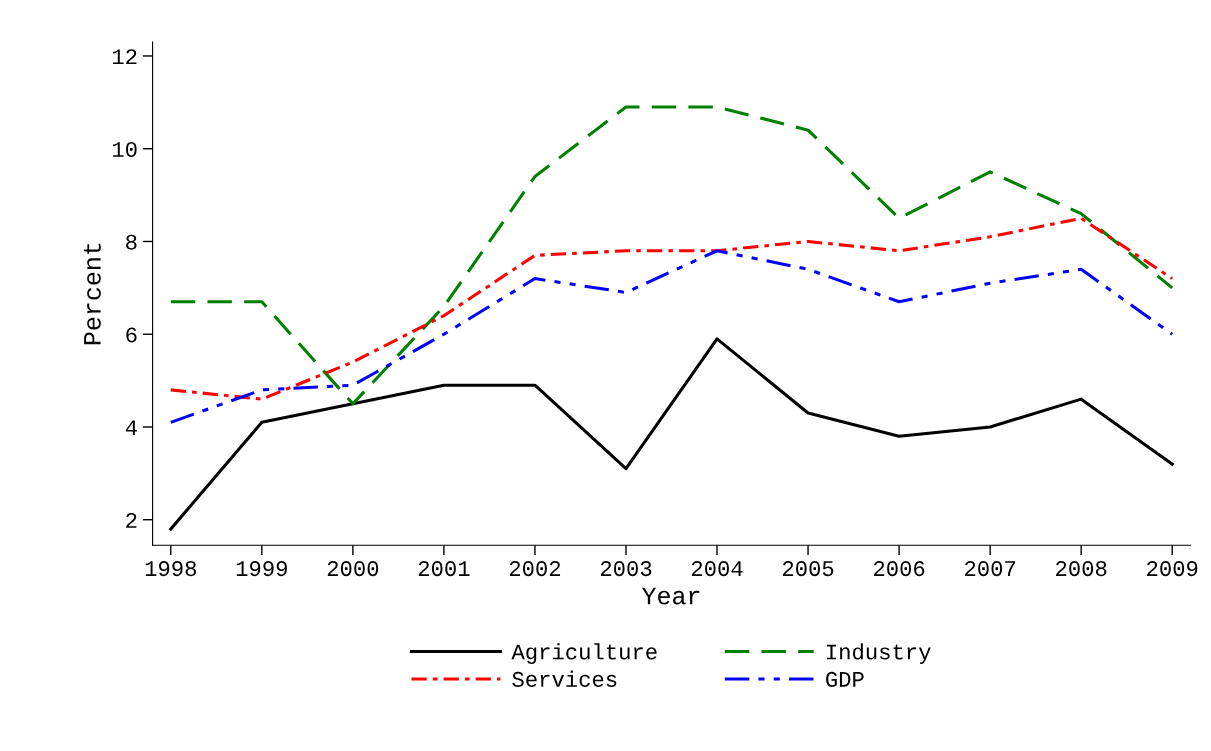 This screenshot has height=751, width=1211. What do you see at coordinates (1172, 569) in the screenshot?
I see `x-tick-label: 2009` at bounding box center [1172, 569].